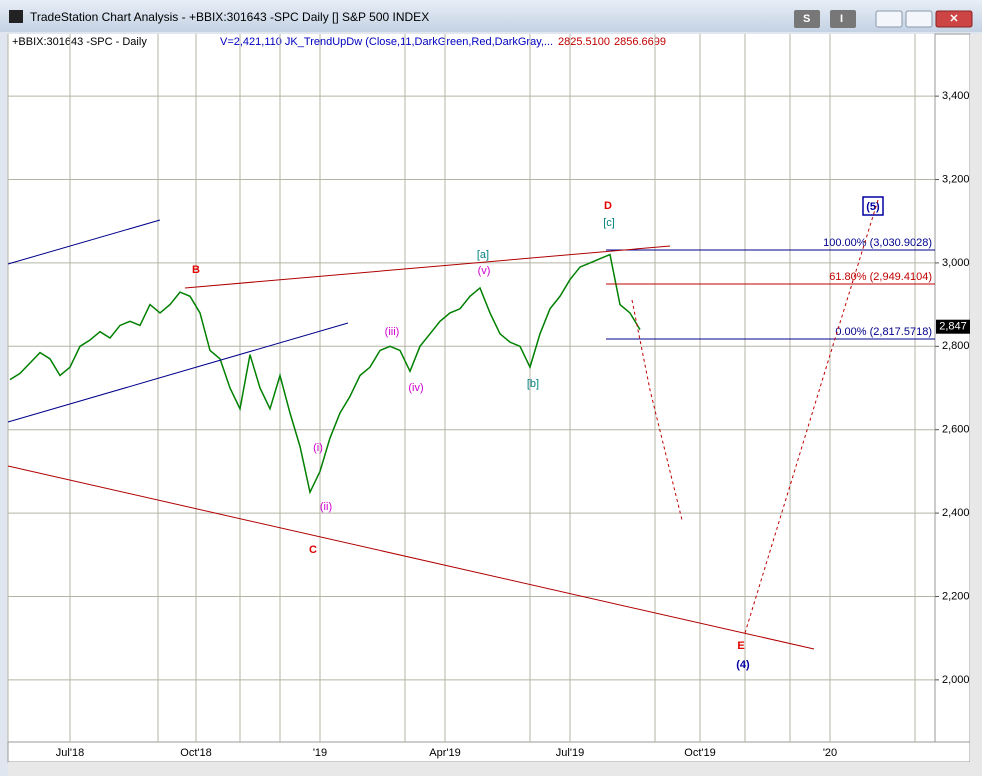 Image resolution: width=982 pixels, height=781 pixels. Describe the element at coordinates (79, 42) in the screenshot. I see `symbol-label: +BBIX:301643 -SPC - Daily` at that location.